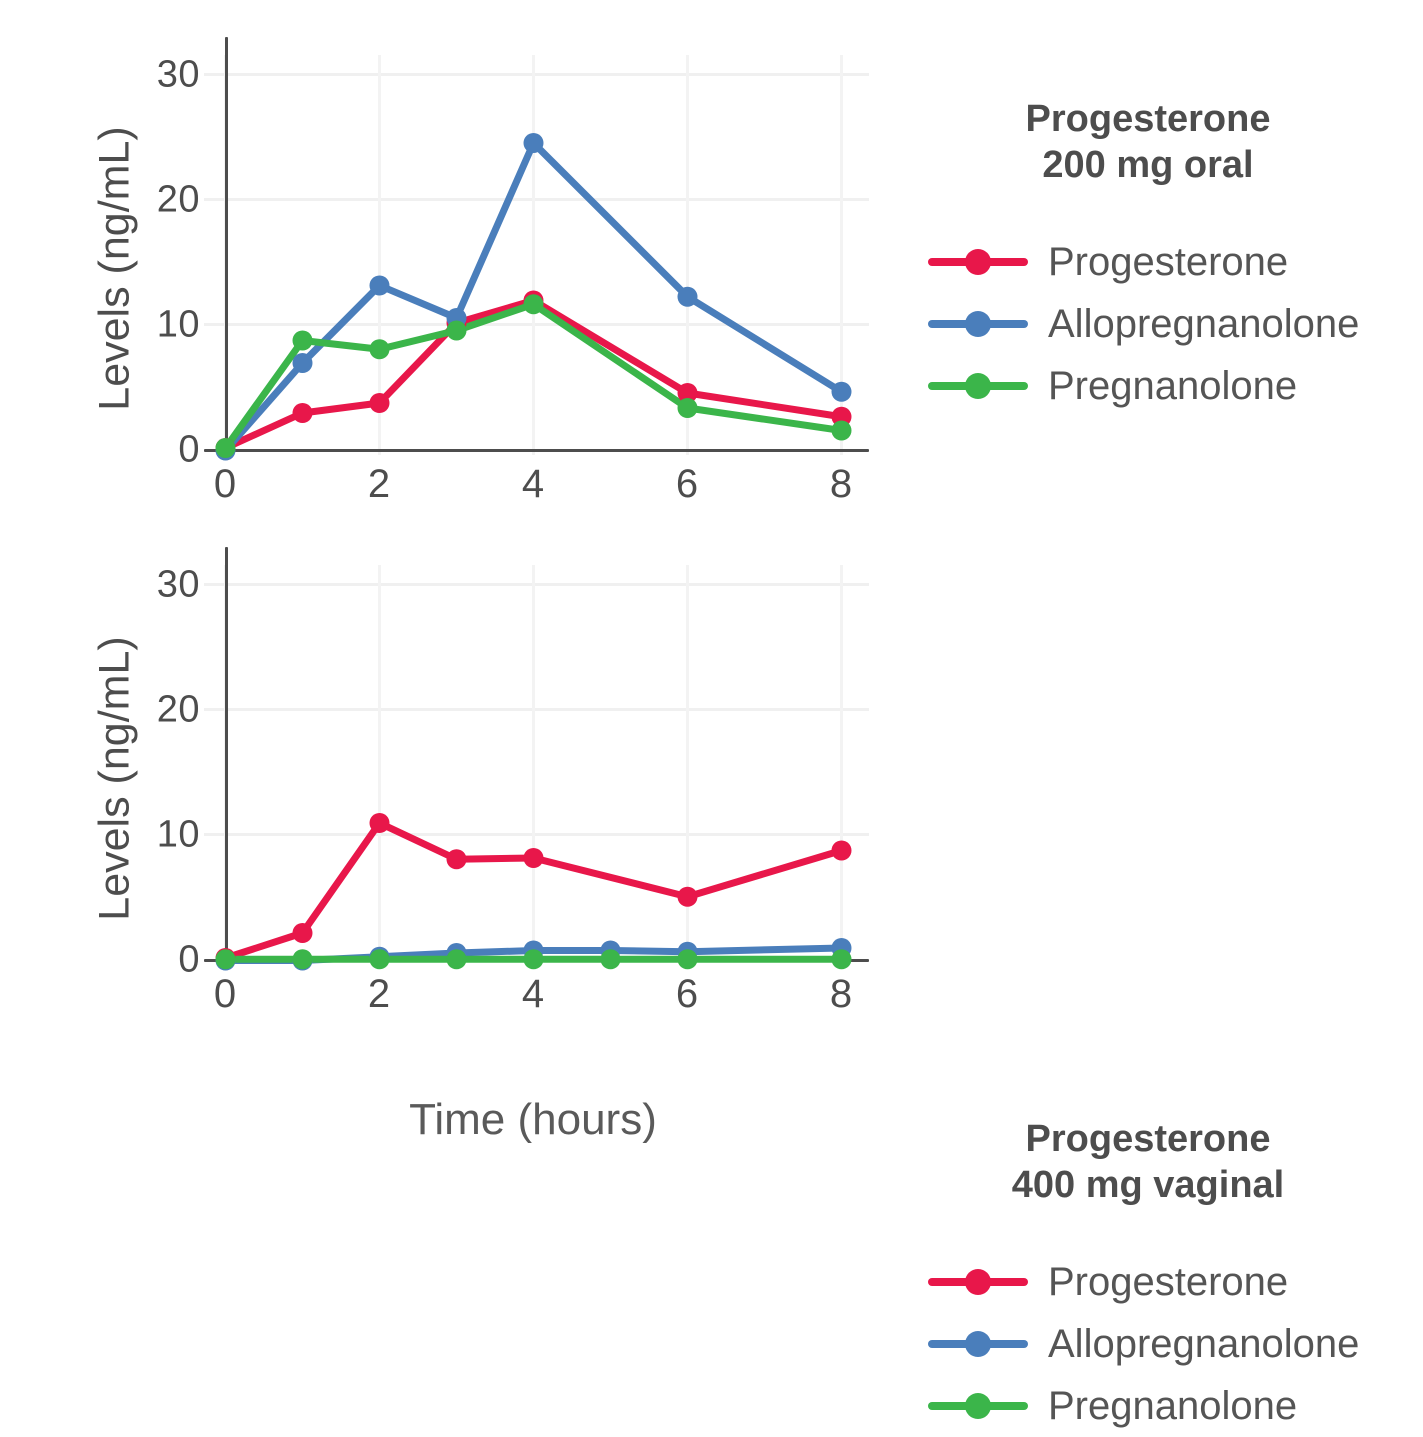 The image size is (1423, 1437). I want to click on legend-title-line-2: 400 mg vaginal, so click(1148, 1185).